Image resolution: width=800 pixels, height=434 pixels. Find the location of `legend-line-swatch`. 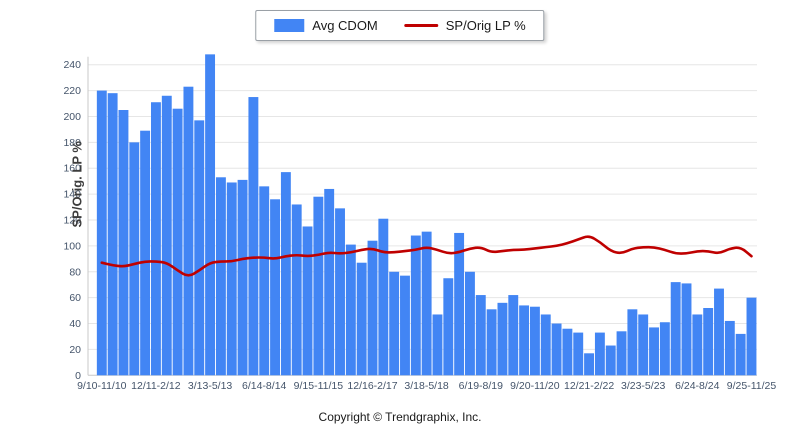

legend-line-swatch is located at coordinates (420, 25).